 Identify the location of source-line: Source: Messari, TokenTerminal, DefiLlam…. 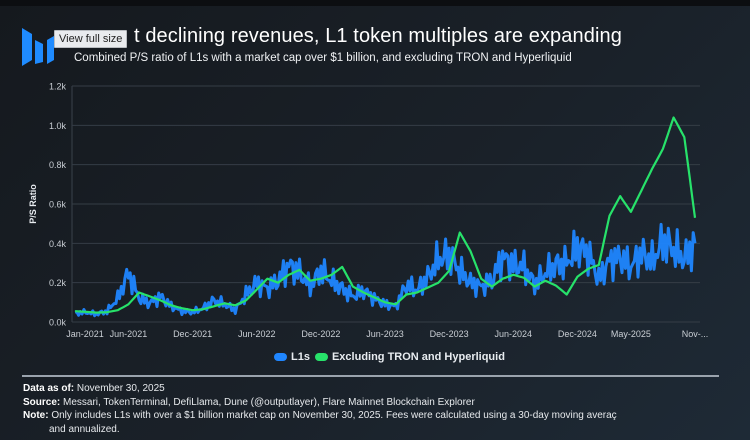
(320, 403).